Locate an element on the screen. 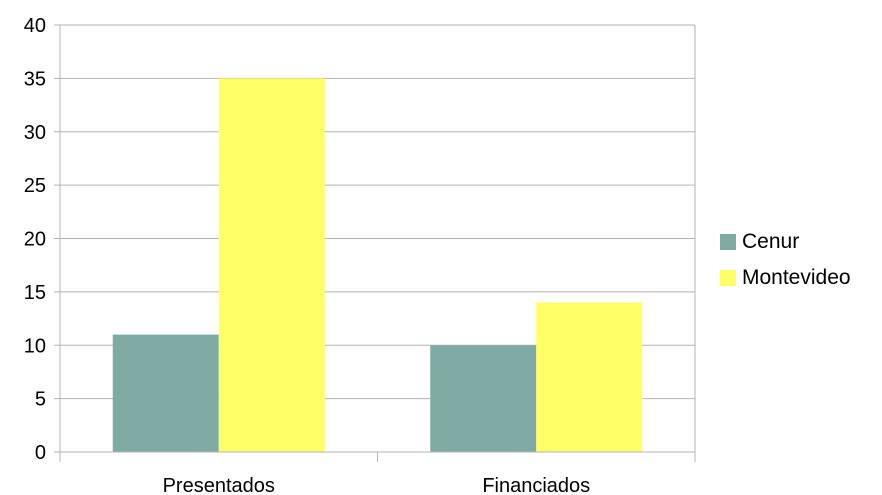 The image size is (882, 495). legend: Cenur Montevideo is located at coordinates (785, 260).